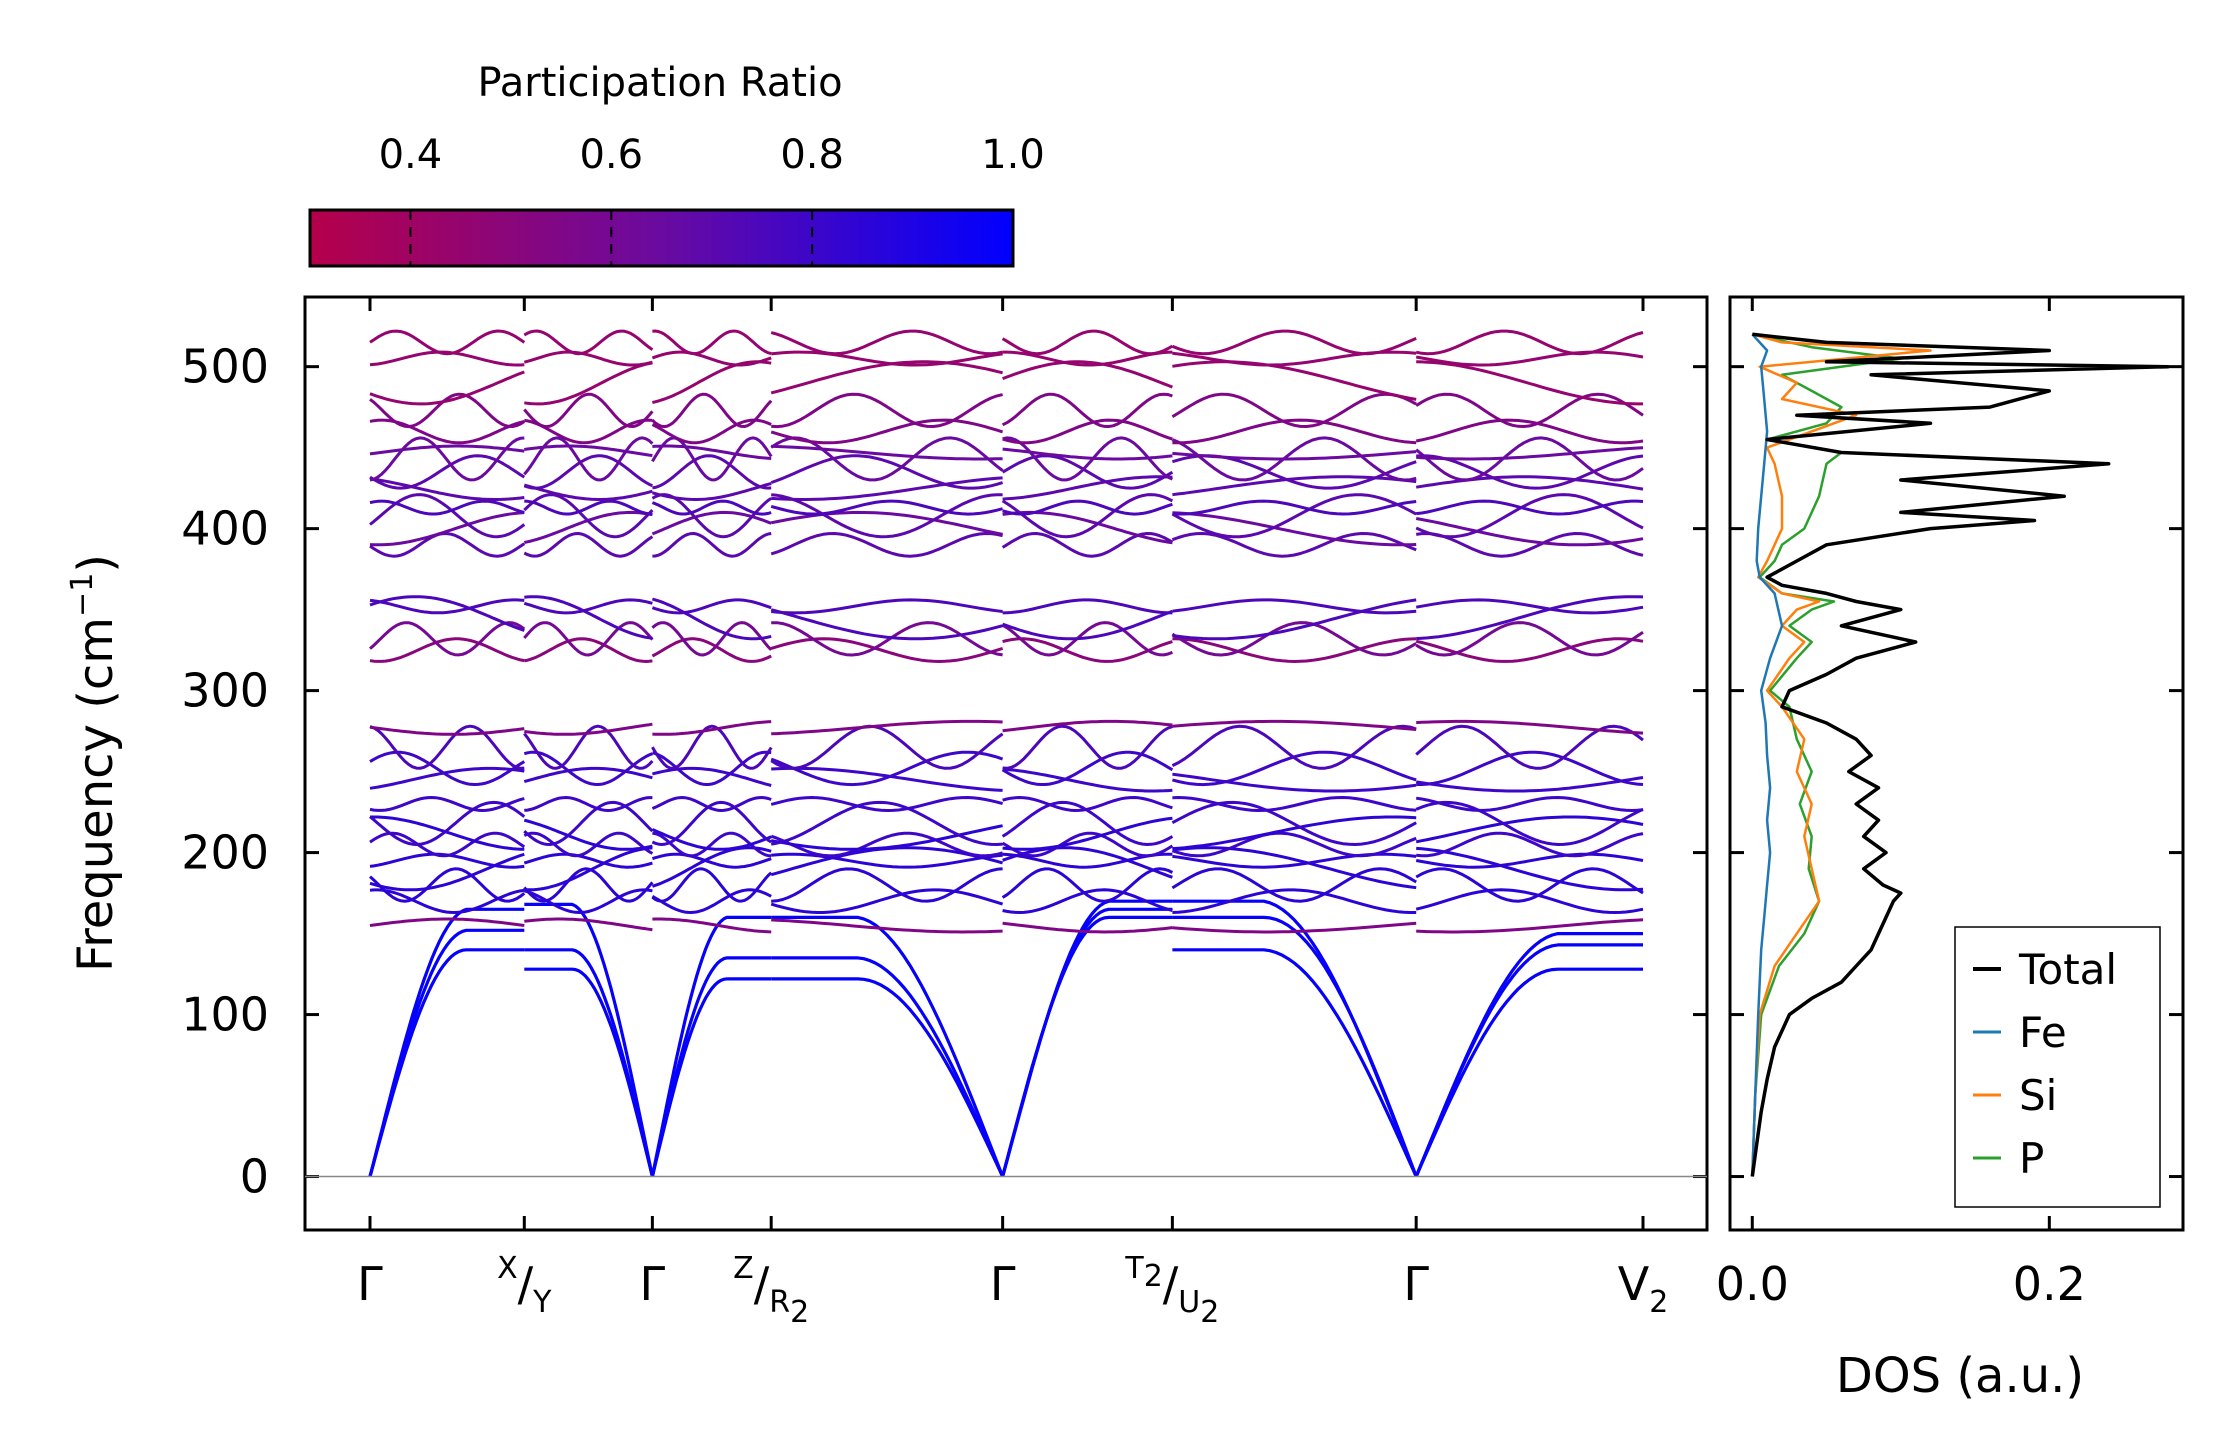  What do you see at coordinates (1013, 155) in the screenshot?
I see `colorbar-tick-label: 1.0` at bounding box center [1013, 155].